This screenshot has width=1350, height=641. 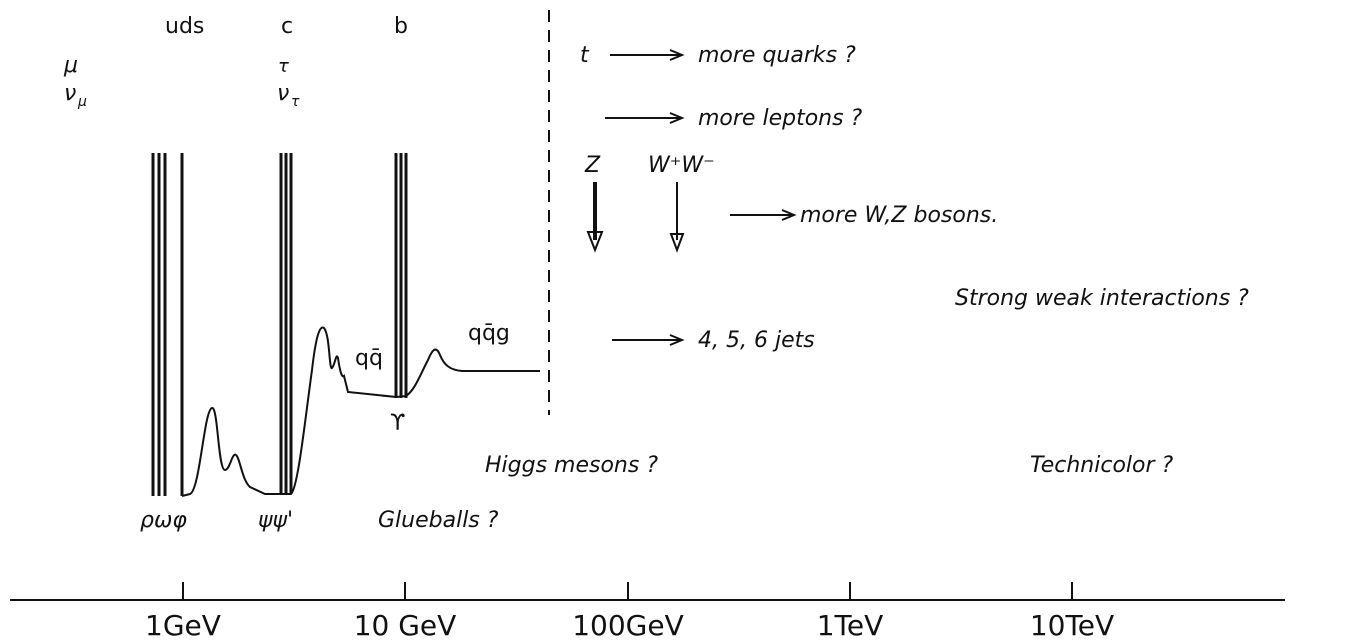 What do you see at coordinates (571, 465) in the screenshot?
I see `label: Higgs mesons ?` at bounding box center [571, 465].